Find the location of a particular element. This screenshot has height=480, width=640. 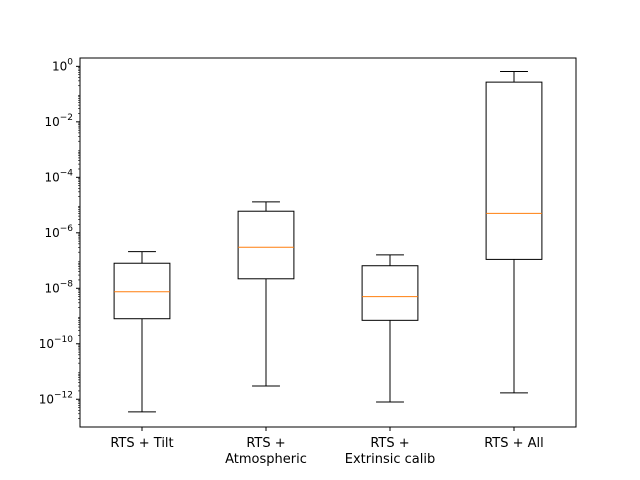

x-tick-label: Extrinsic calib is located at coordinates (390, 459).